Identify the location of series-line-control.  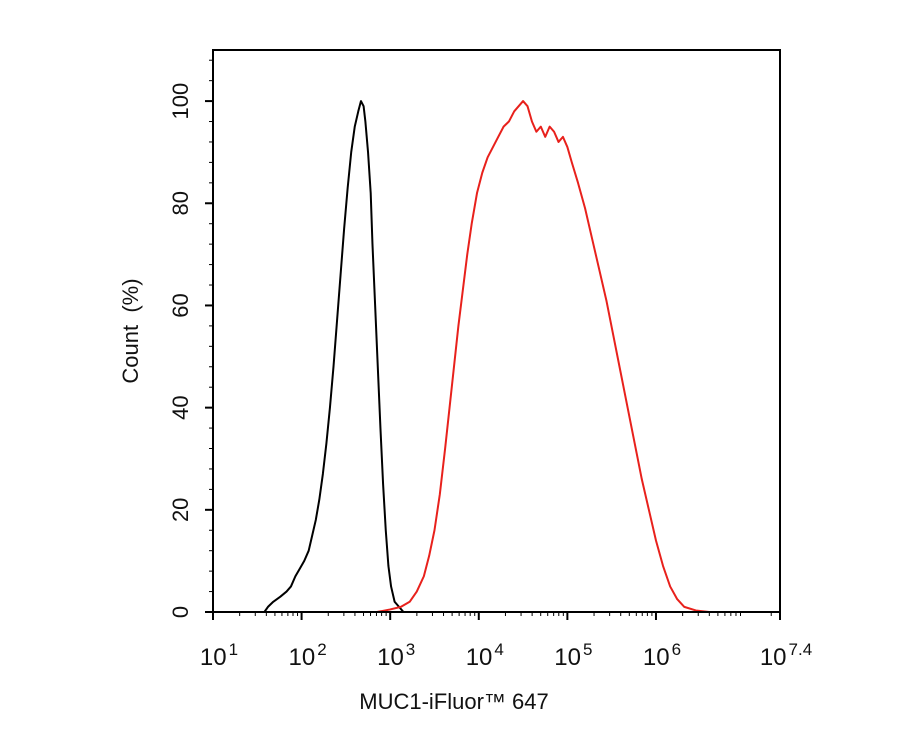
(334, 356).